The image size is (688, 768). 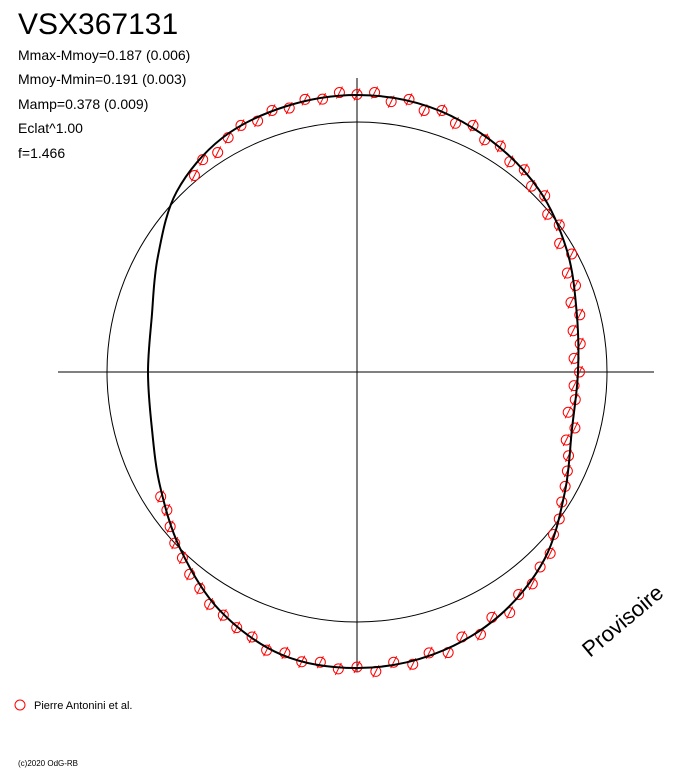 I want to click on legend-label: Pierre Antonini et al., so click(x=83, y=706).